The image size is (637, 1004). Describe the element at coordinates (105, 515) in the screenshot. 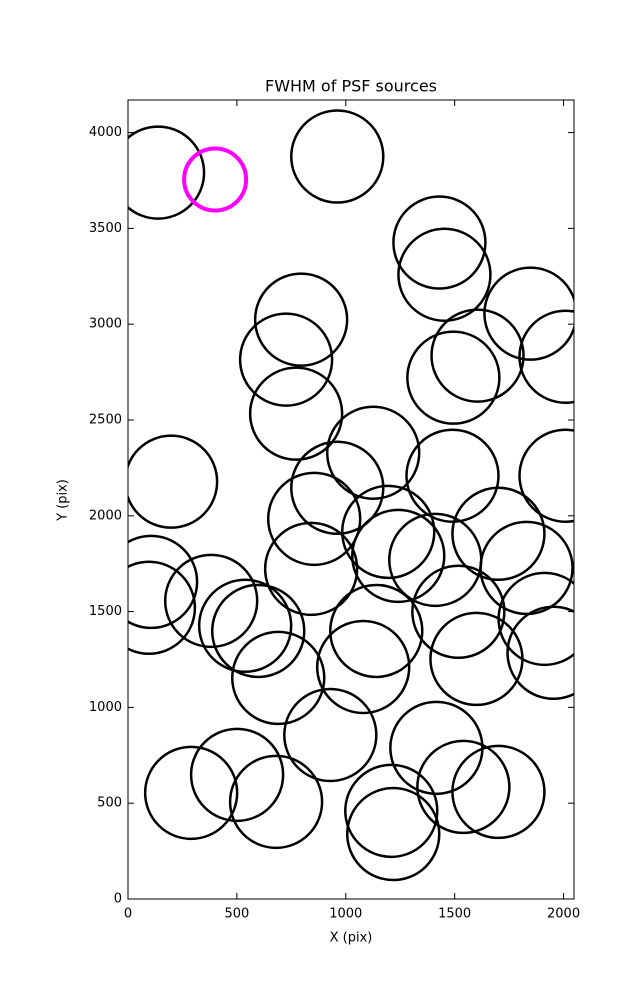

I see `y-tick-label: 2000` at that location.